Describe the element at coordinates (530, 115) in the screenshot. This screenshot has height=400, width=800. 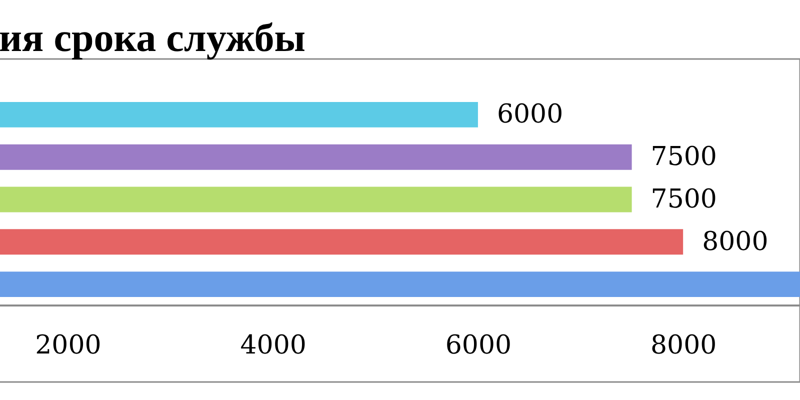
I see `data-label: 6000` at that location.